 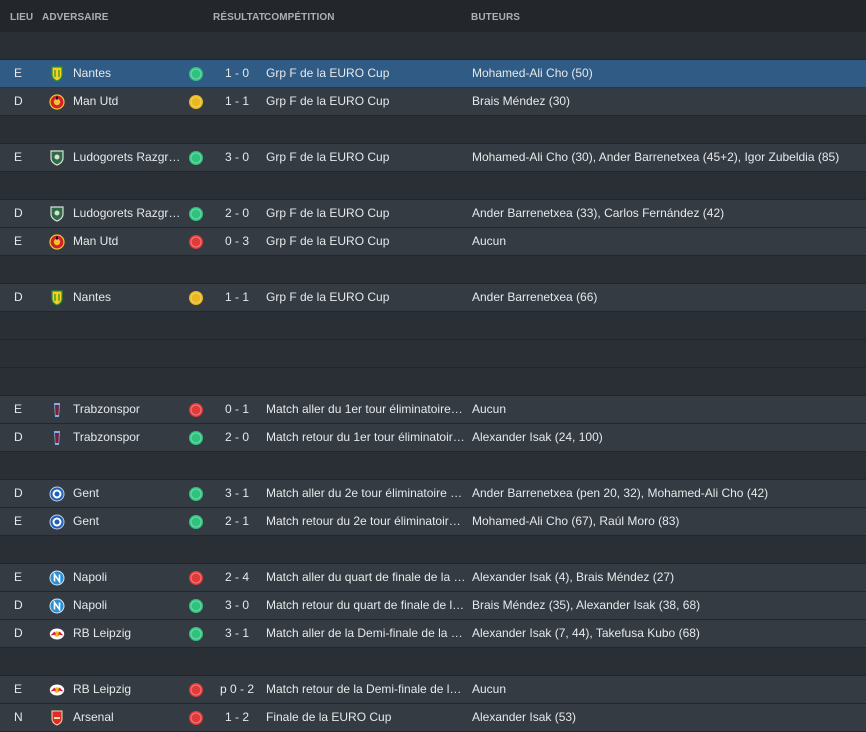 I want to click on score-cell: p 0 - 2, so click(x=237, y=689).